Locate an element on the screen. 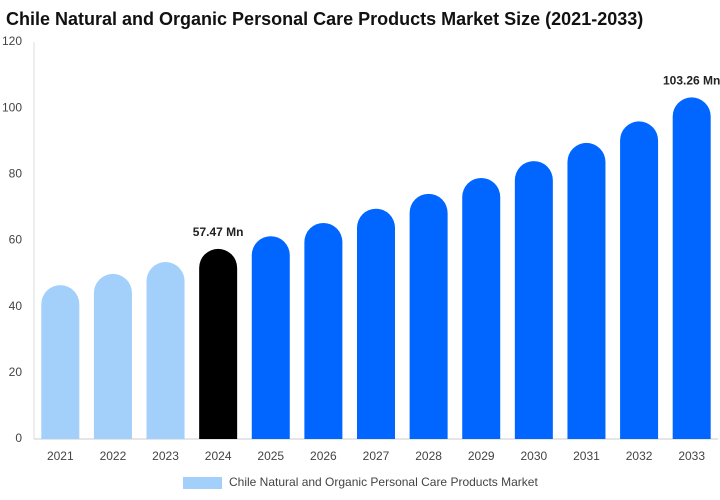 Image resolution: width=720 pixels, height=500 pixels. x-tick-label: 2025 is located at coordinates (270, 456).